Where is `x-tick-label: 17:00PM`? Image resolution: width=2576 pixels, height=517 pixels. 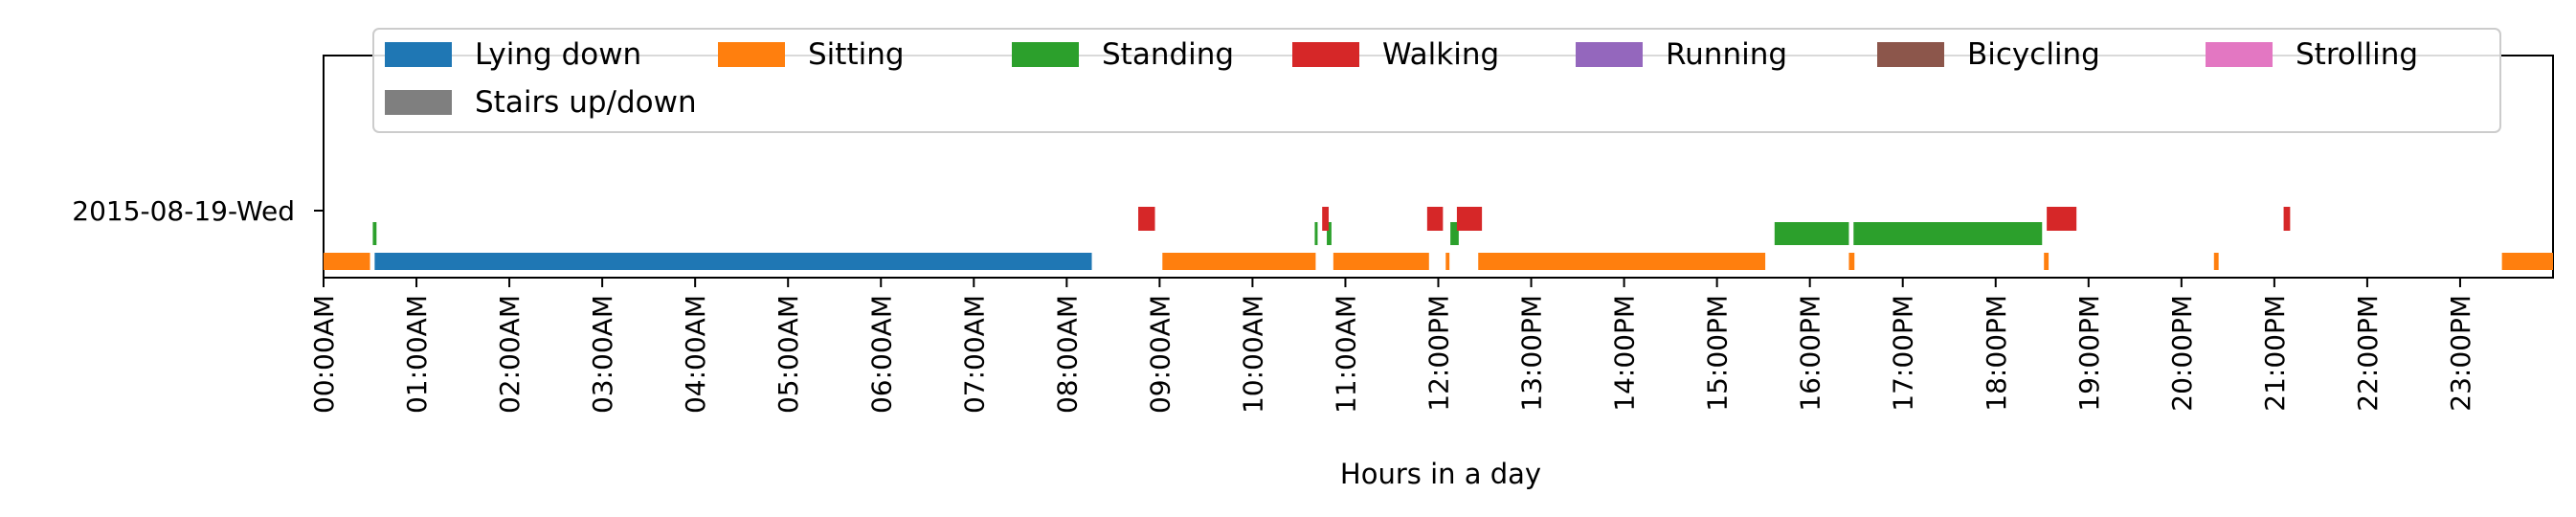
x-tick-label: 17:00PM is located at coordinates (1904, 353).